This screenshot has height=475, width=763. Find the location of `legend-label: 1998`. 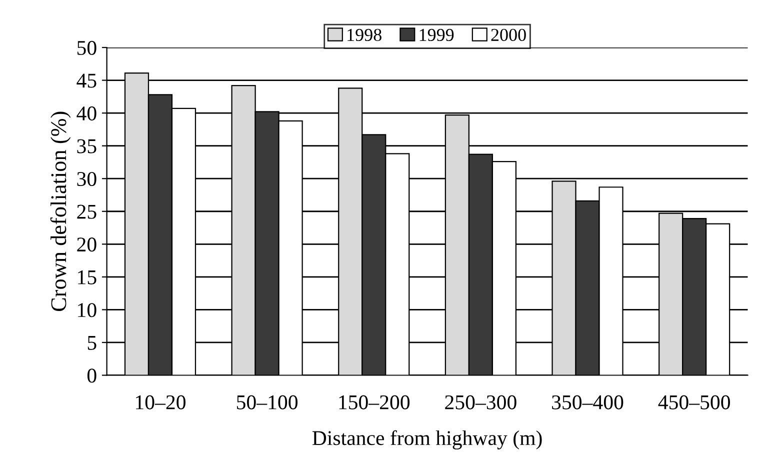

legend-label: 1998 is located at coordinates (365, 35).